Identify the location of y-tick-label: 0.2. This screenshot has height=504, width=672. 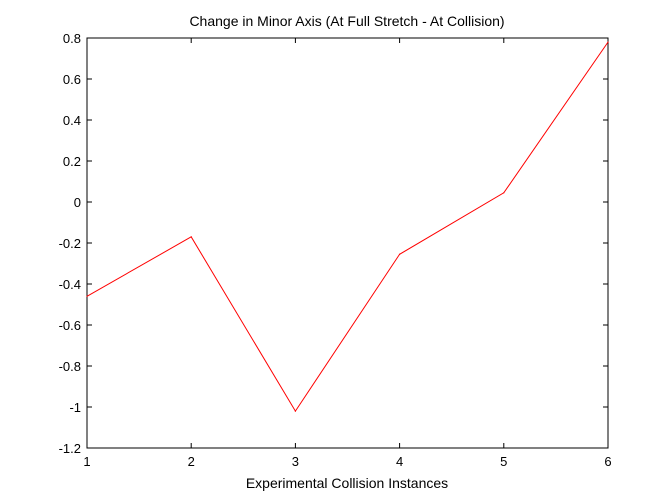
(72, 161).